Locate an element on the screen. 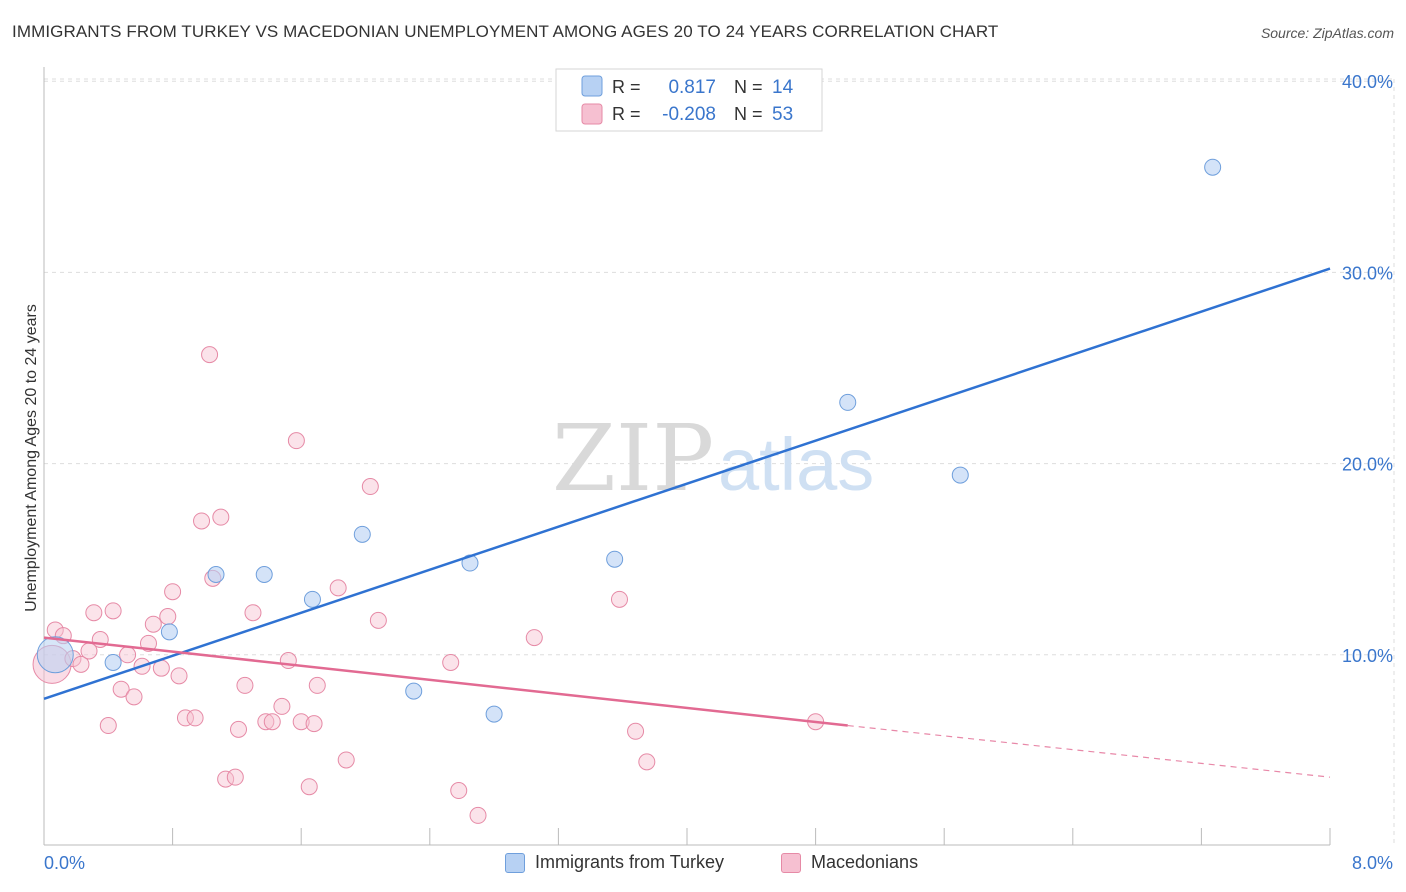 This screenshot has width=1406, height=892. watermark-zip: ZIP is located at coordinates (633, 458).